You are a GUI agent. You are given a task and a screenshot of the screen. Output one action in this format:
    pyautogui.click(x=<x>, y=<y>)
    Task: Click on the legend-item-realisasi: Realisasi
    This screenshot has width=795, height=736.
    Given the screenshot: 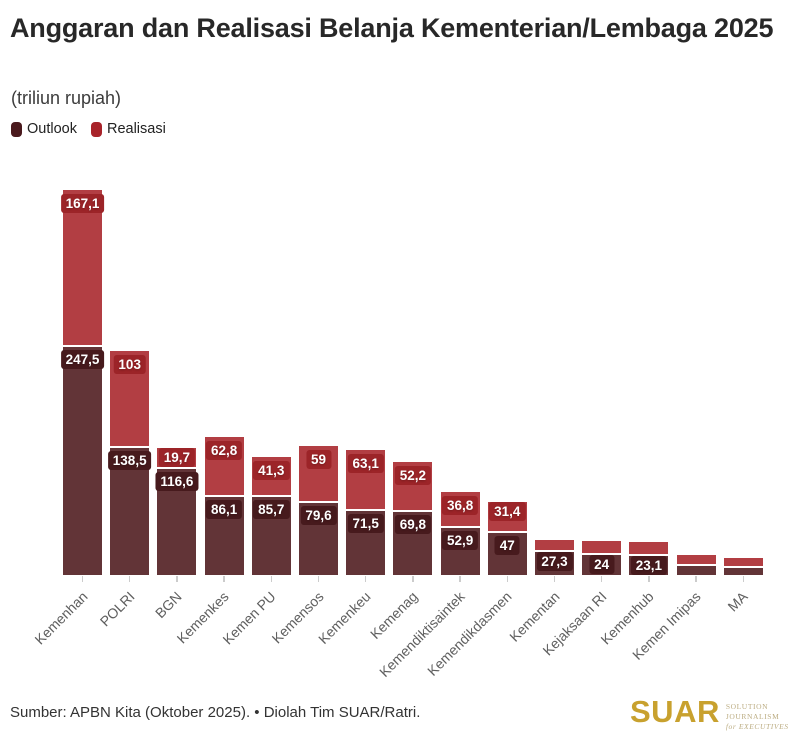 What is the action you would take?
    pyautogui.click(x=128, y=129)
    